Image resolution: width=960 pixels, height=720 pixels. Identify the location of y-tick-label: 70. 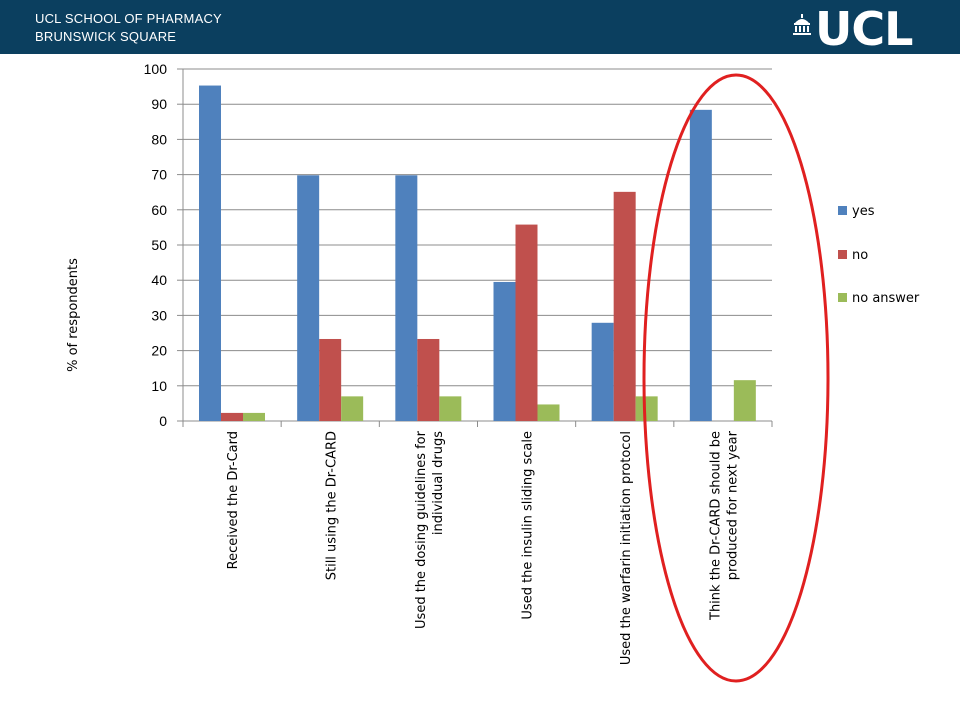
(159, 175).